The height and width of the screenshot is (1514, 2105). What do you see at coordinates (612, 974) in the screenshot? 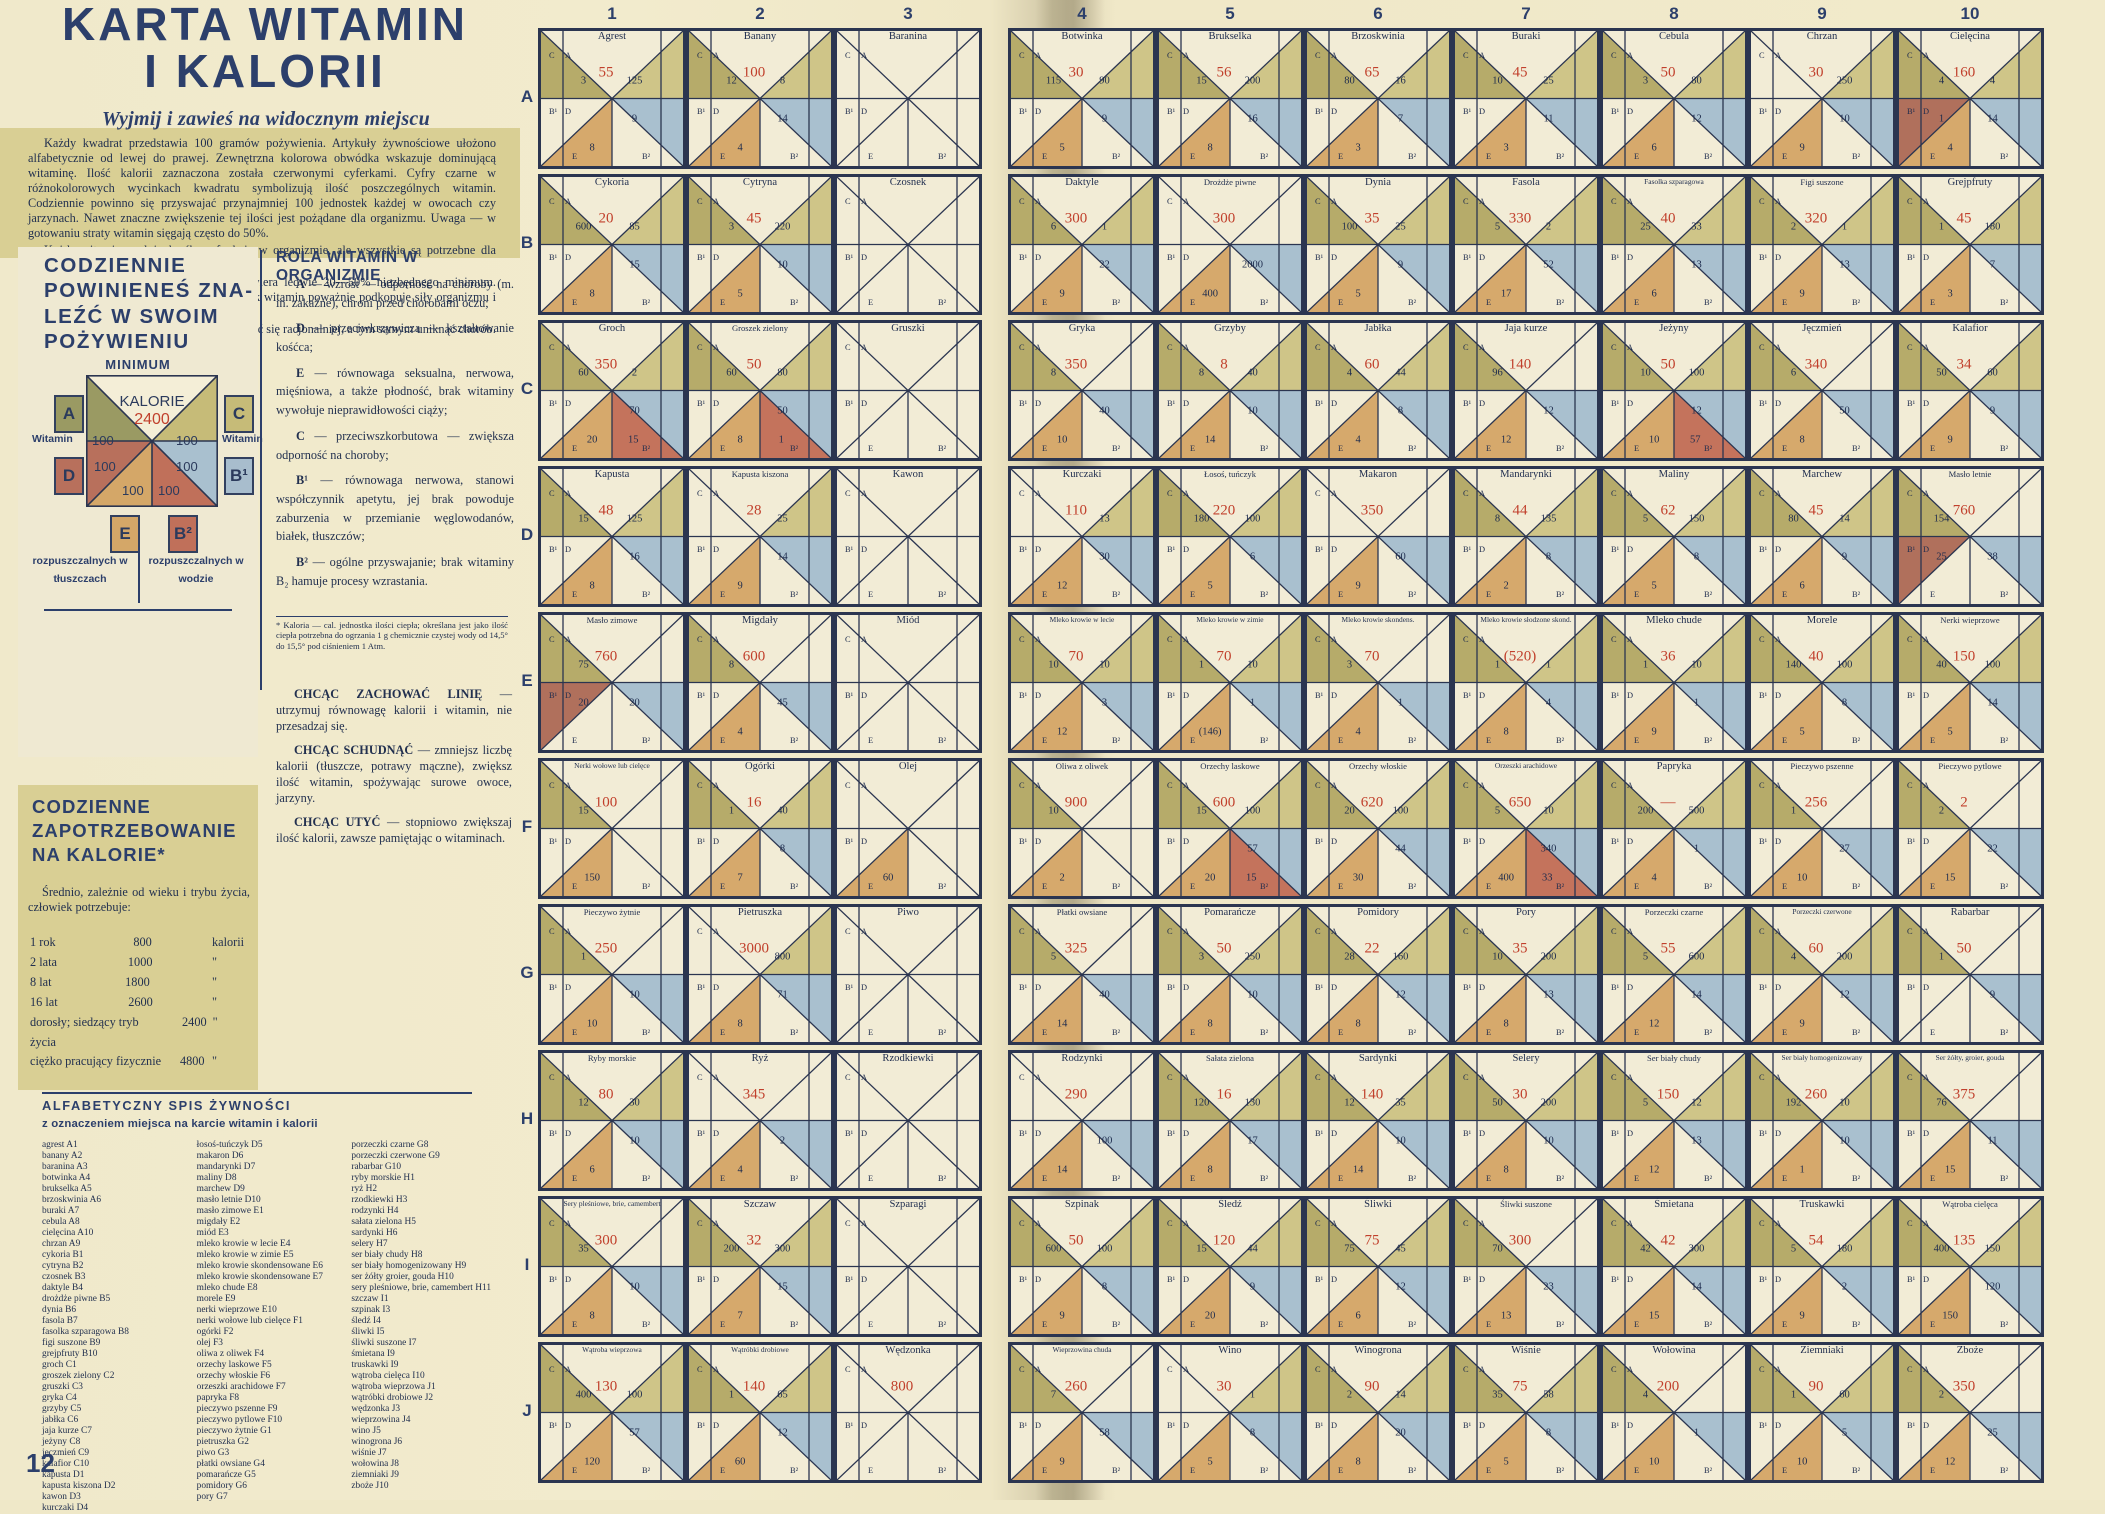
I see `food-cell: Pieczywo żytnie 250 1 10 10 A C D B¹ E B²` at bounding box center [612, 974].